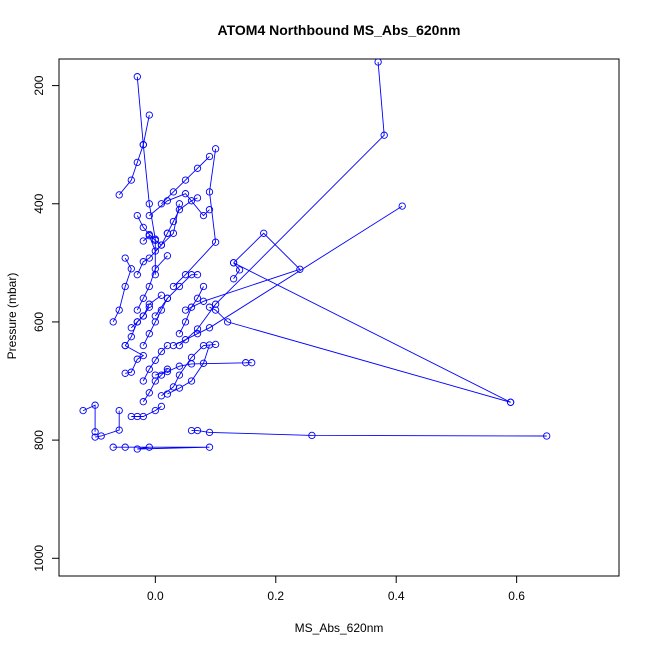  I want to click on chart-title: ATOM4 Northbound MS_Abs_620nm, so click(339, 30).